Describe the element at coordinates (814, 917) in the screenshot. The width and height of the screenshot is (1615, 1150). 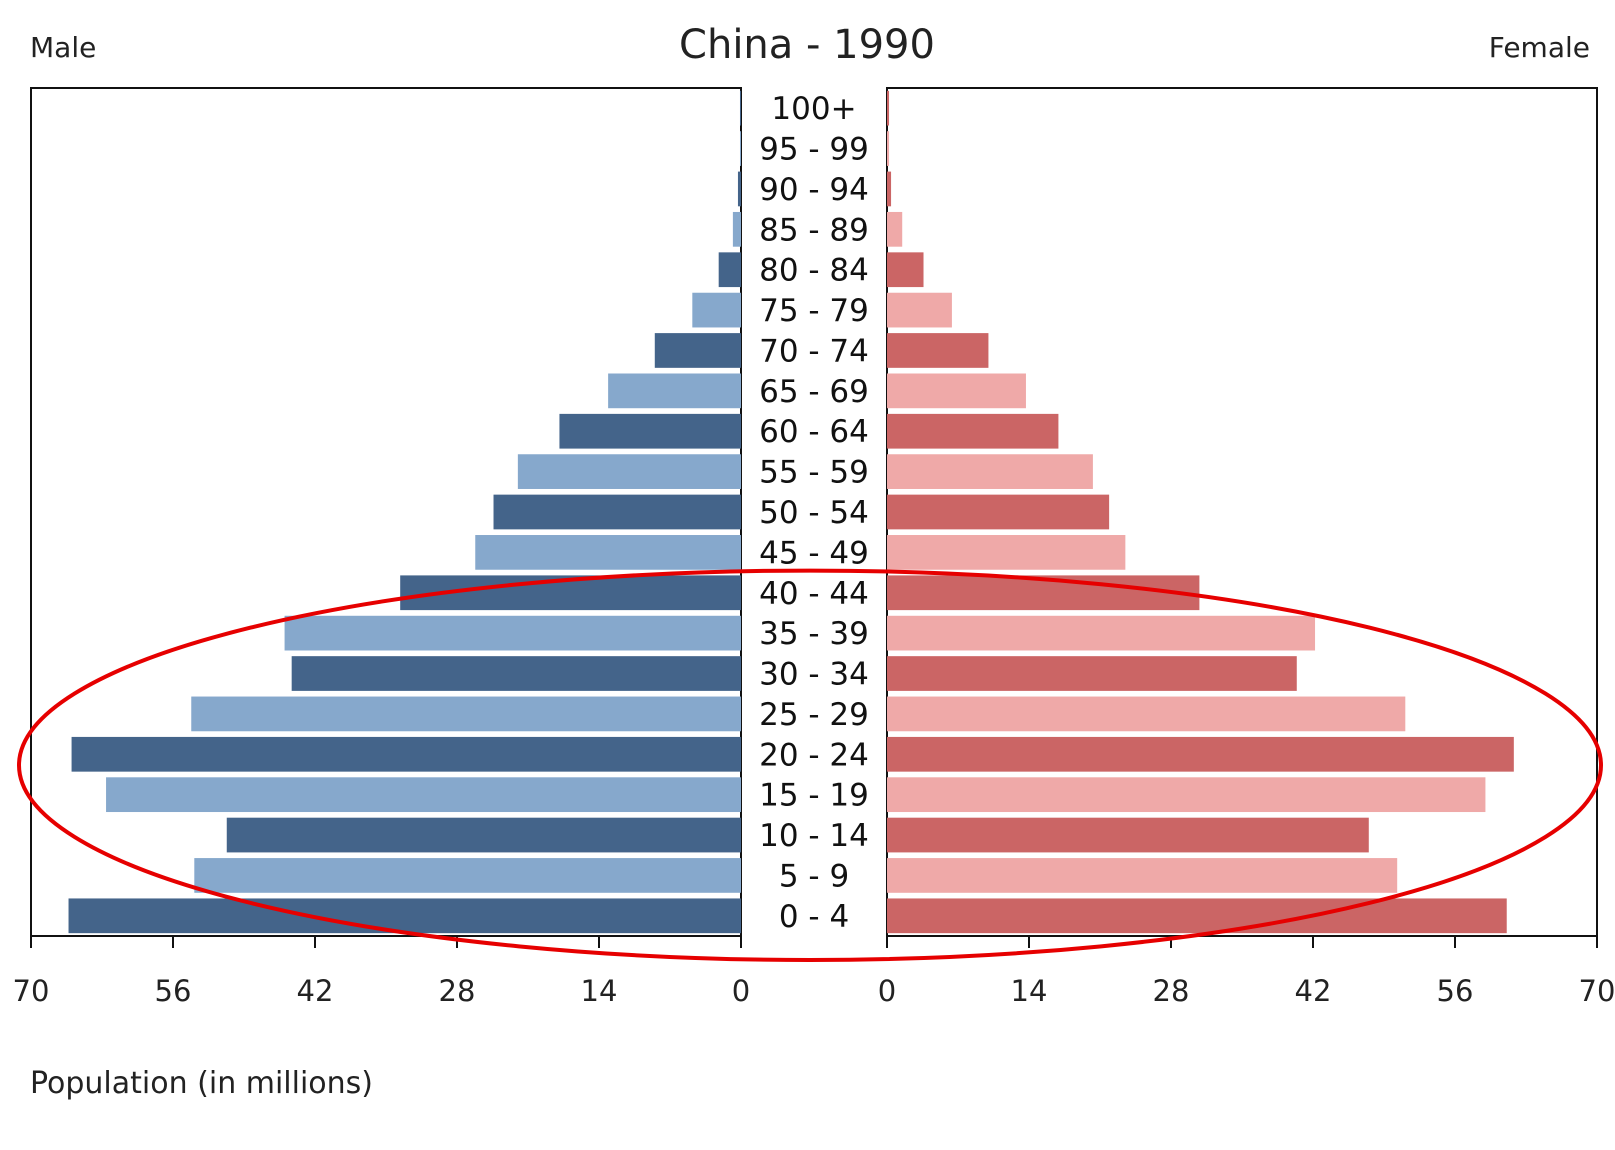
I see `age-group-label: 0 - 4` at that location.